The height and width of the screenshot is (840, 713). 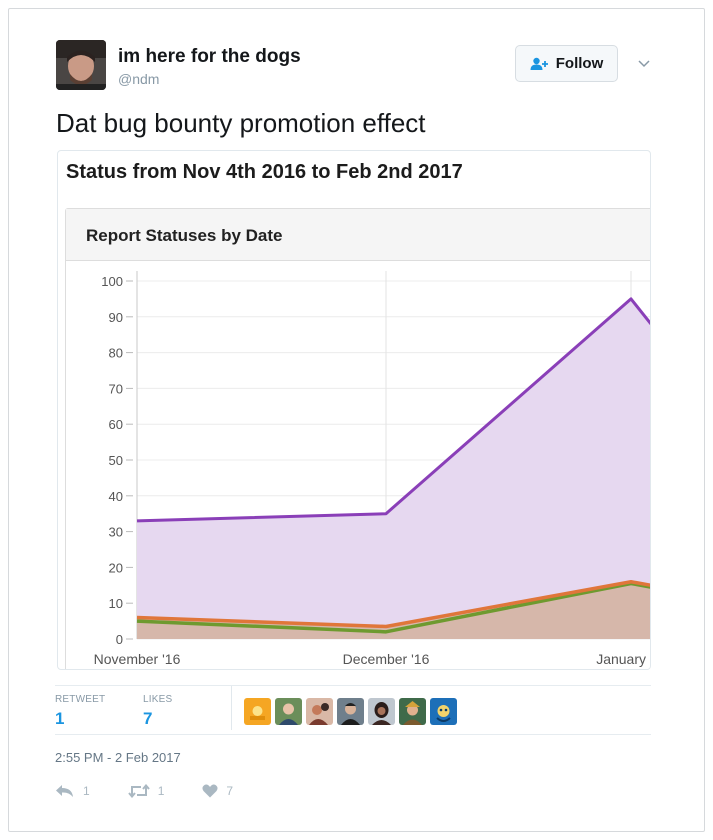 I want to click on panel-header: Report Statuses by Date, so click(x=358, y=235).